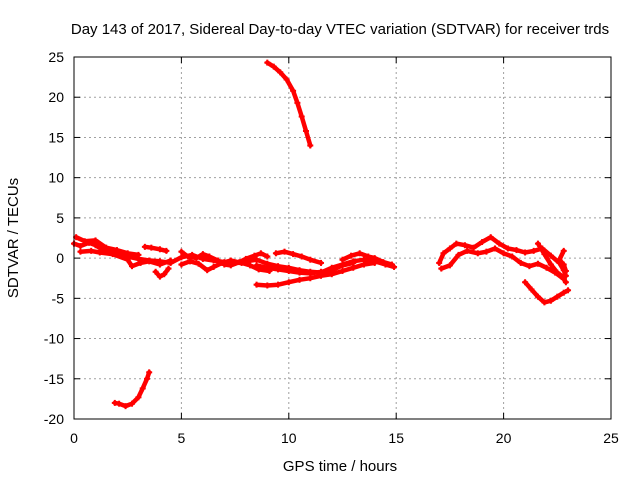  Describe the element at coordinates (54, 379) in the screenshot. I see `y-tick-label: -15` at that location.